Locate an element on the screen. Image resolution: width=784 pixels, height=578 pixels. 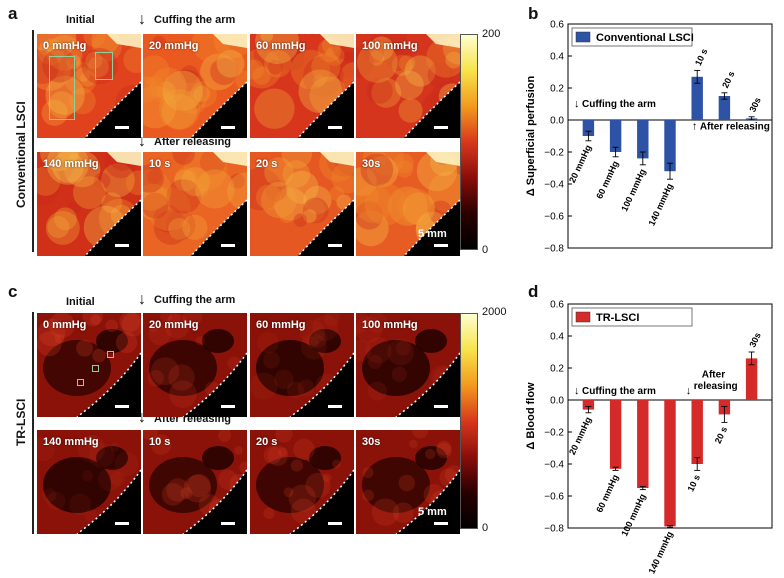
panel-letter-d: d is located at coordinates (533, 291).